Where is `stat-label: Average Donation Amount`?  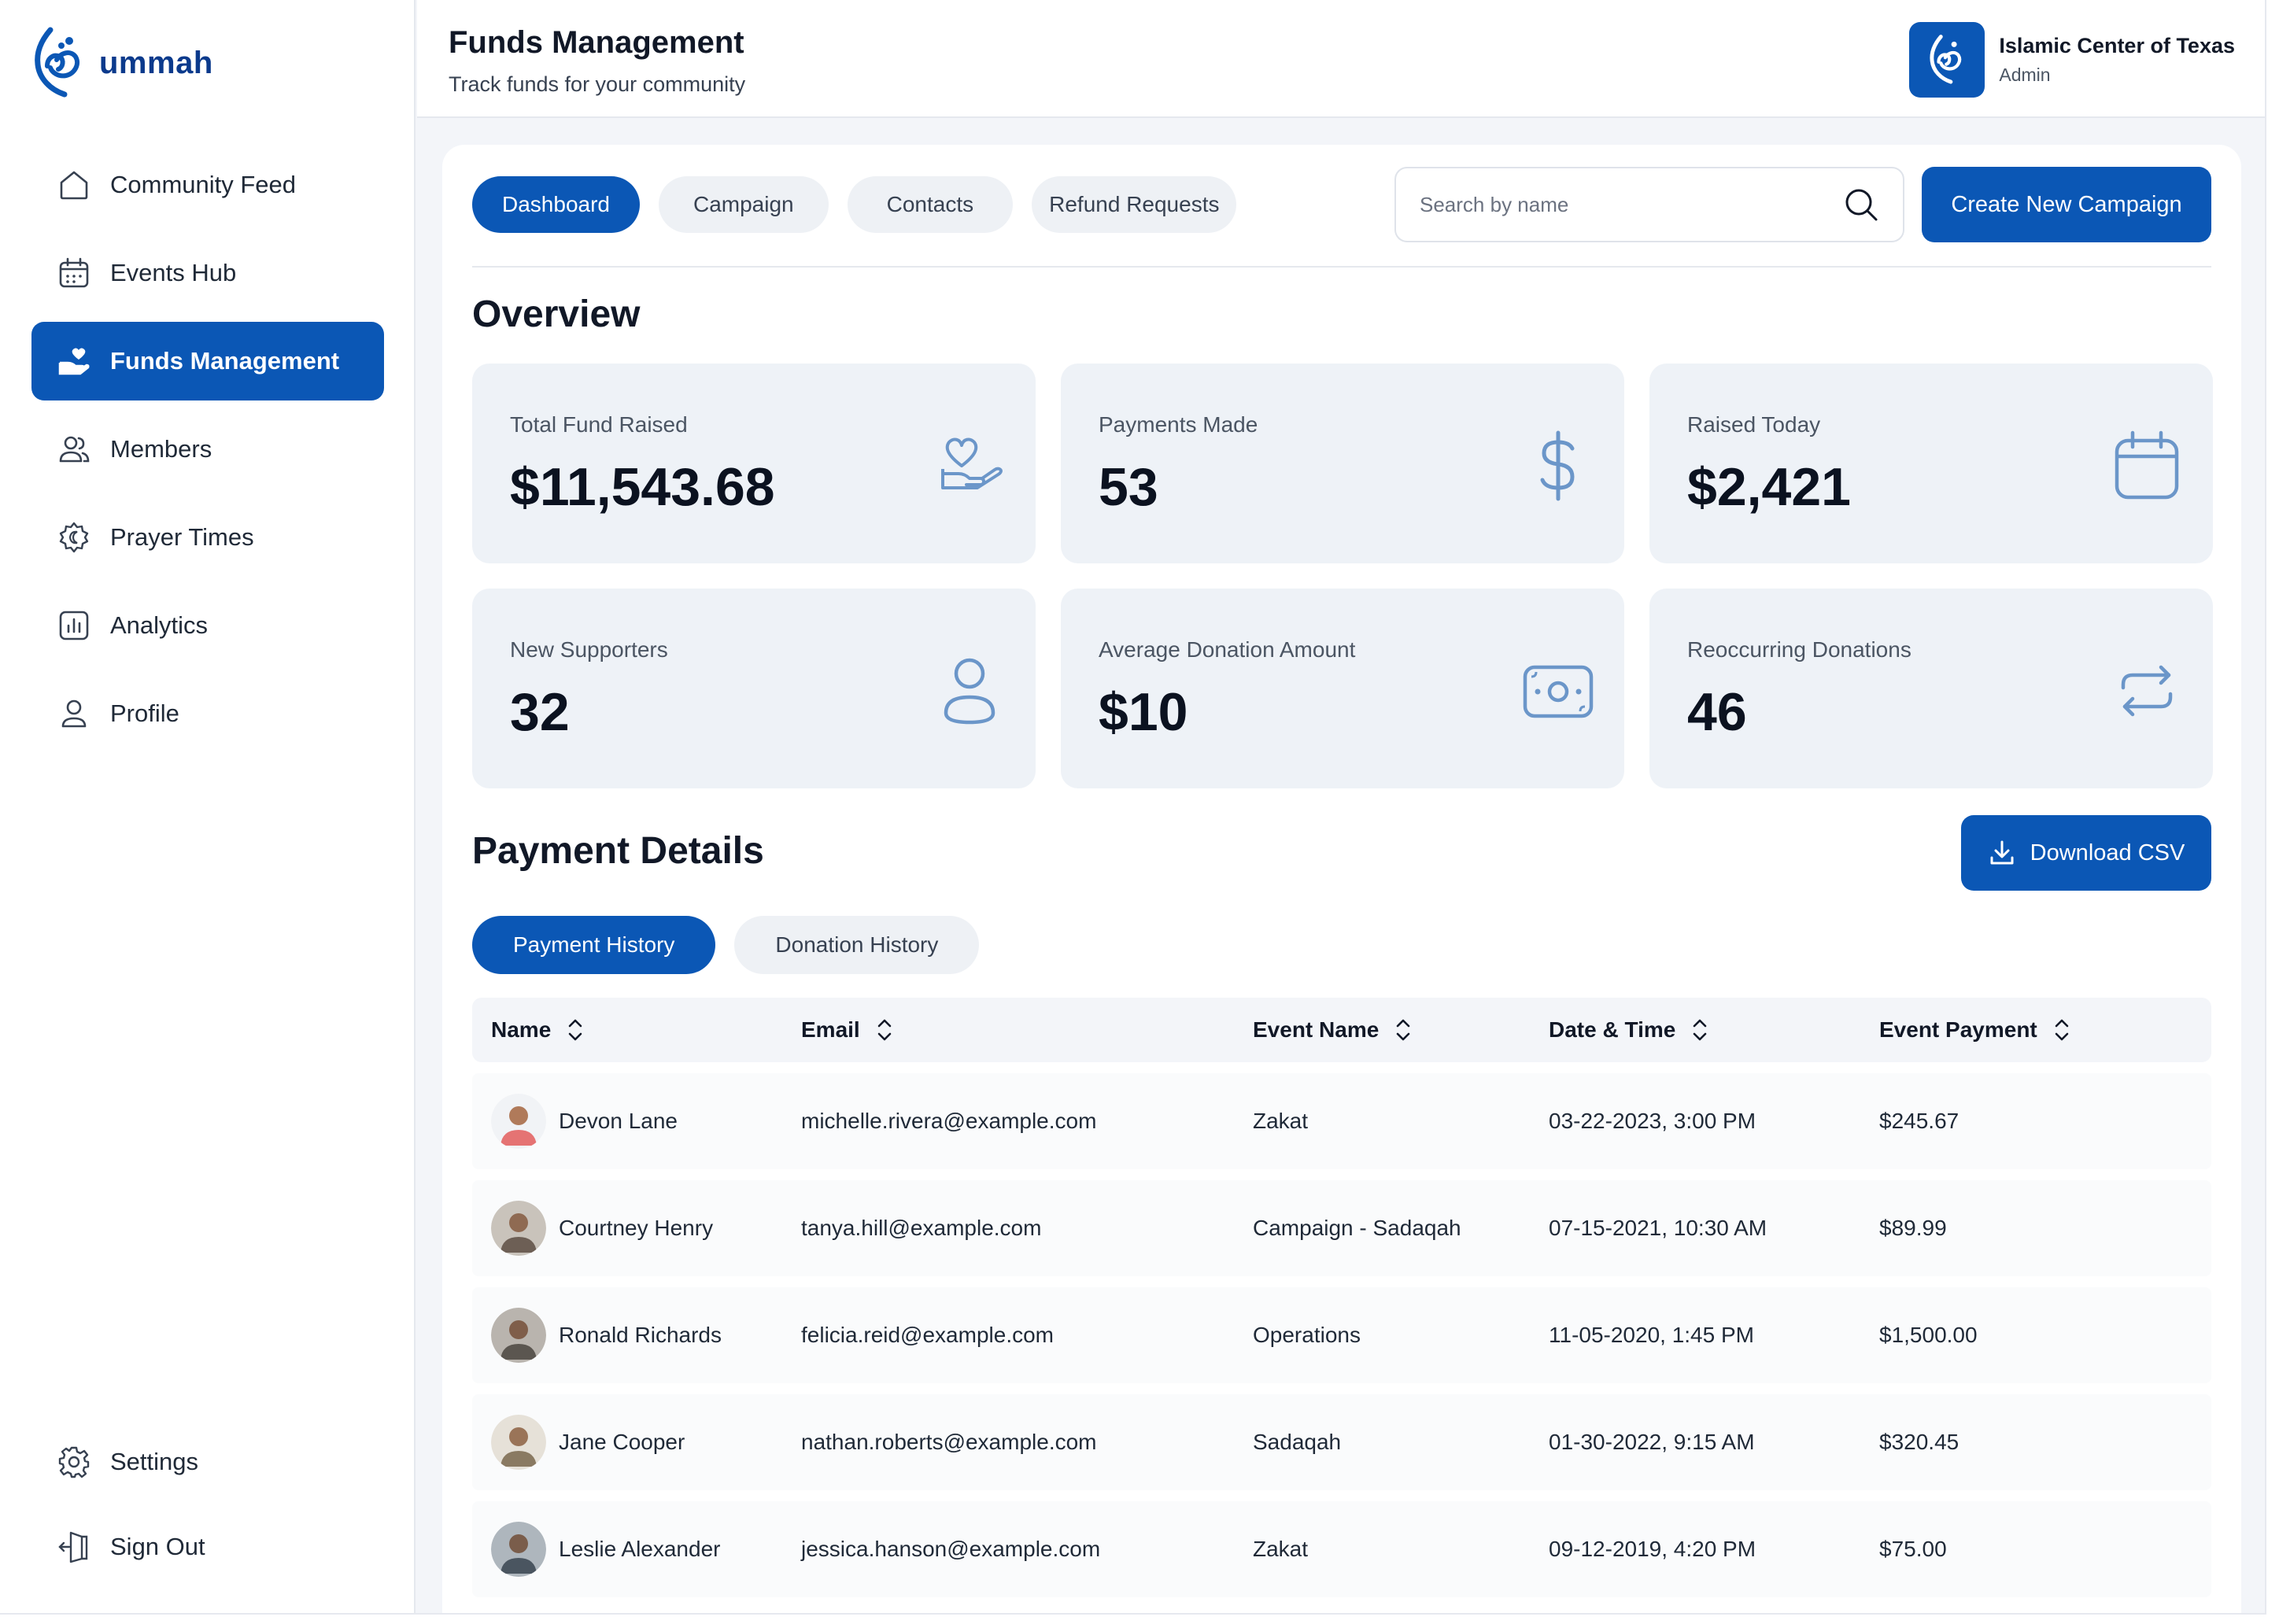 stat-label: Average Donation Amount is located at coordinates (1227, 649).